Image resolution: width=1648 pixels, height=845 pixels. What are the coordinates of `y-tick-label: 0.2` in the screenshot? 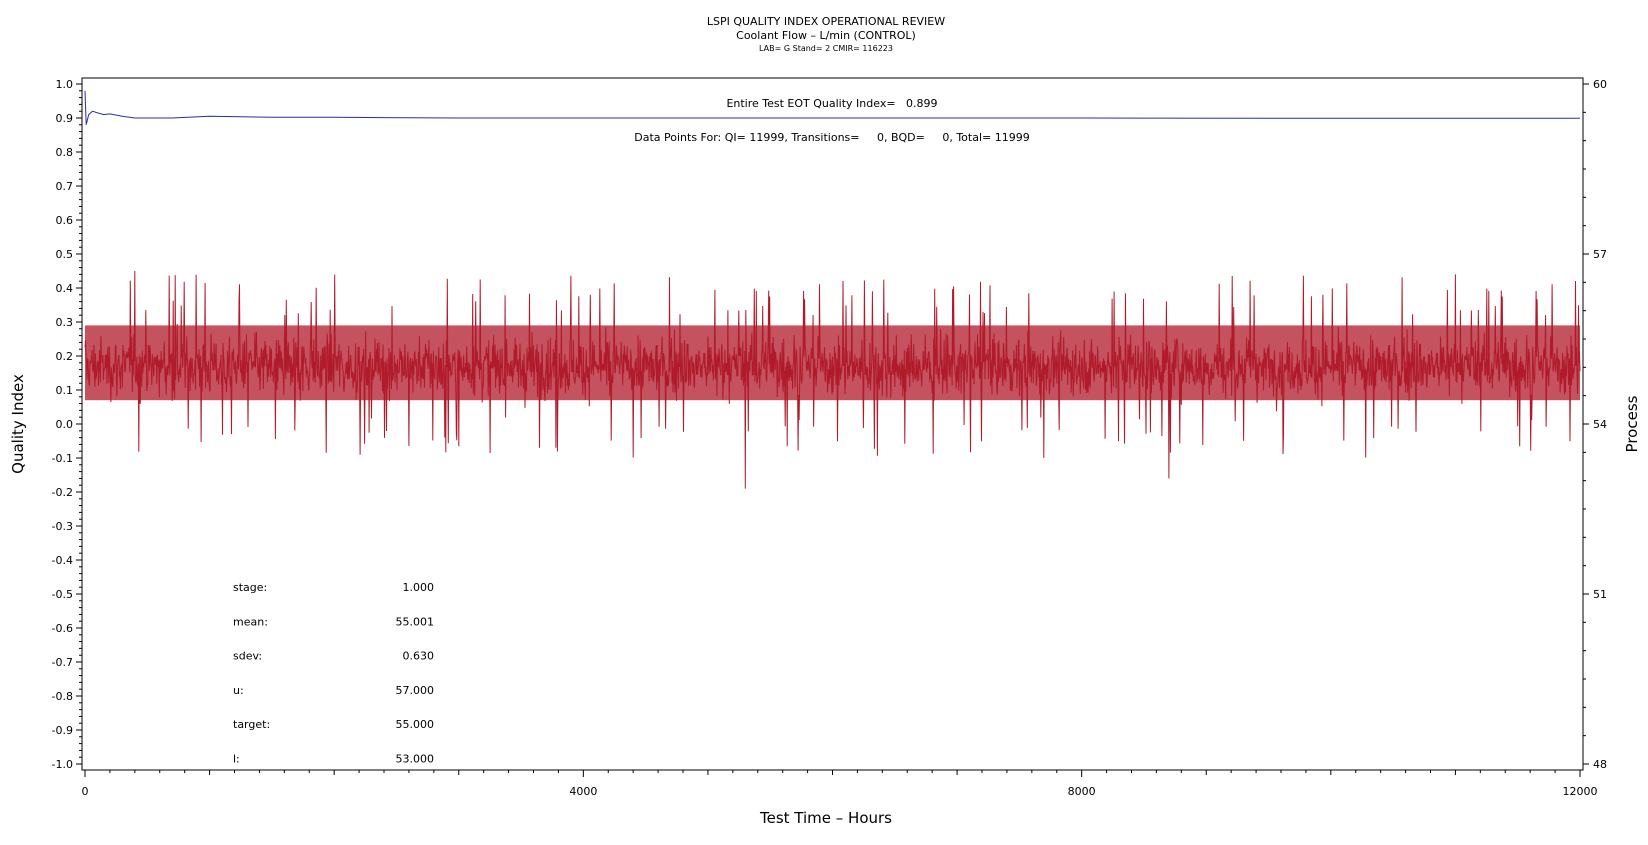 It's located at (65, 356).